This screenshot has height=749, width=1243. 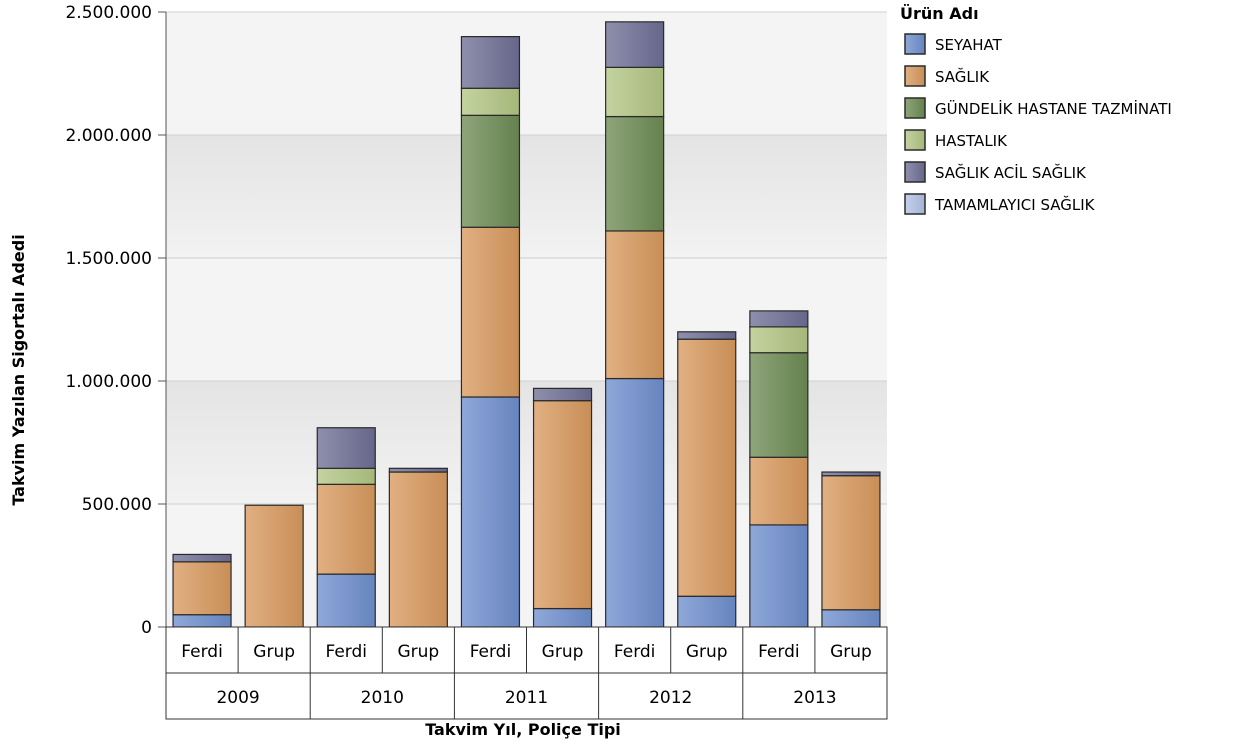 What do you see at coordinates (1015, 204) in the screenshot?
I see `legend-label: TAMAMLAYICI SAĞLIK` at bounding box center [1015, 204].